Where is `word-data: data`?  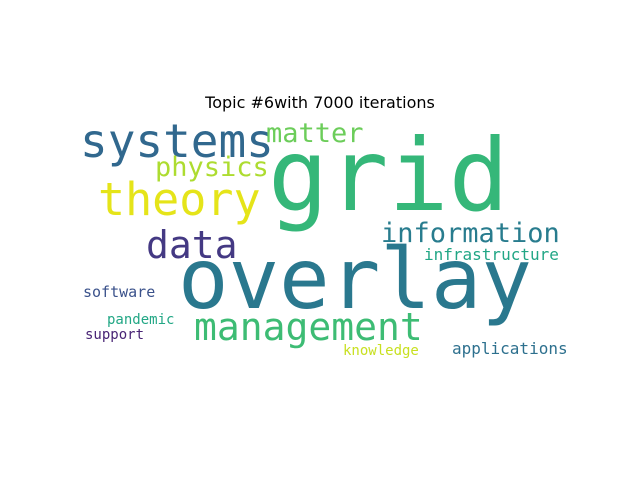 word-data: data is located at coordinates (192, 245).